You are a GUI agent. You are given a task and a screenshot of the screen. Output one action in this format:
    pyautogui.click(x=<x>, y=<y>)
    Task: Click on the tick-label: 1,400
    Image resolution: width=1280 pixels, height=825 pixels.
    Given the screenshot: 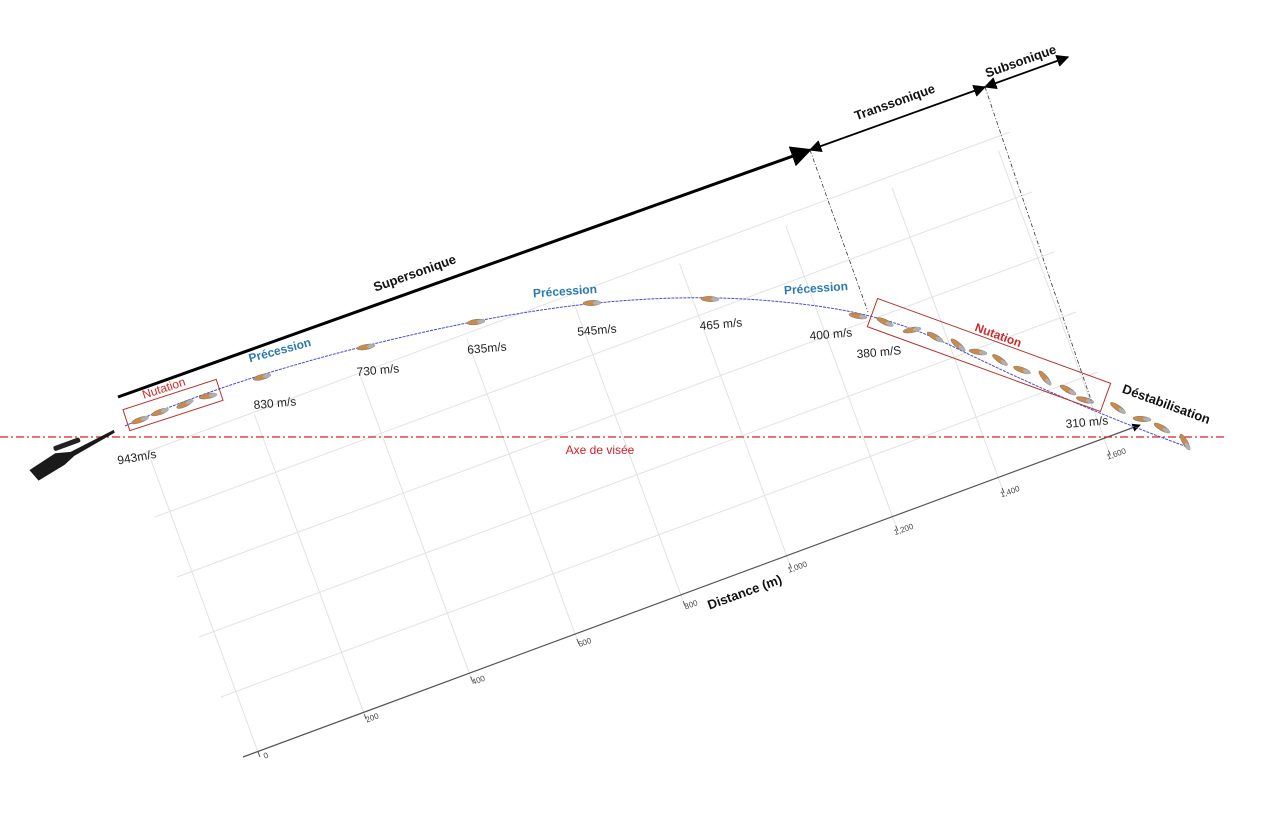 What is the action you would take?
    pyautogui.click(x=1010, y=491)
    